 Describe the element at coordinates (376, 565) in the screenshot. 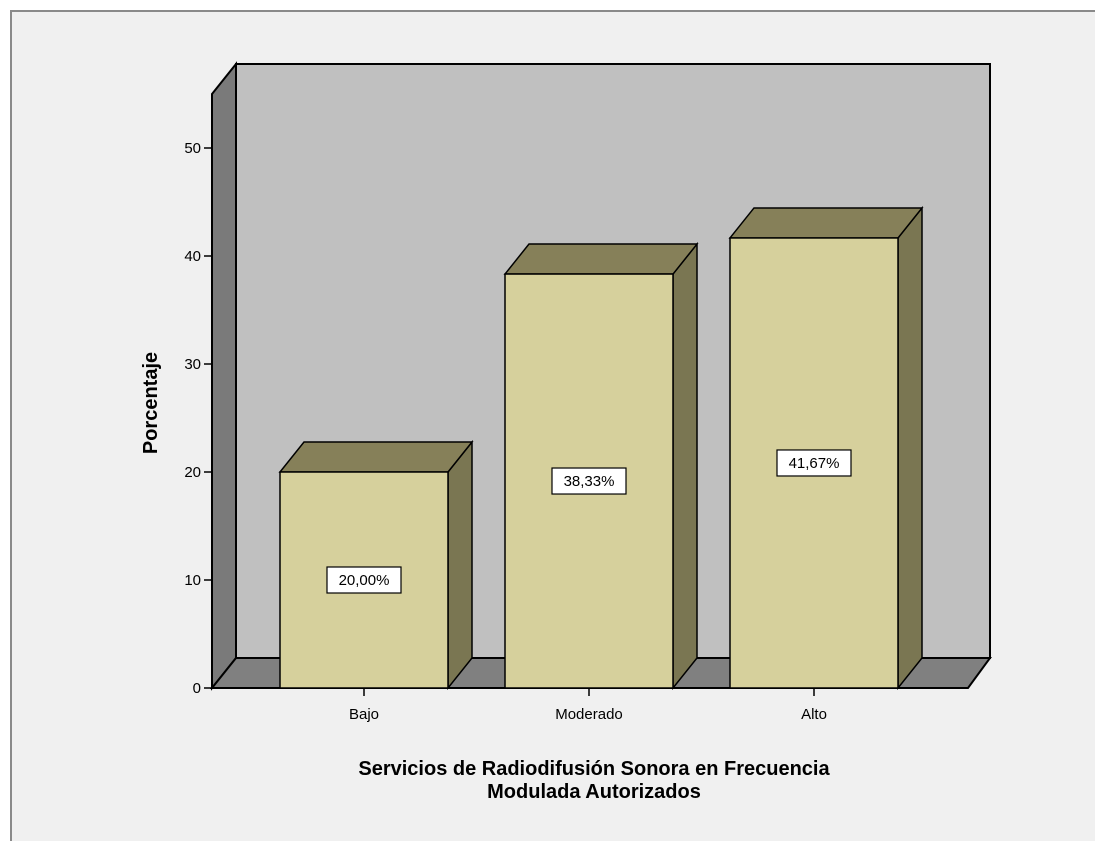

I see `bar-bajo: 20,00%` at that location.